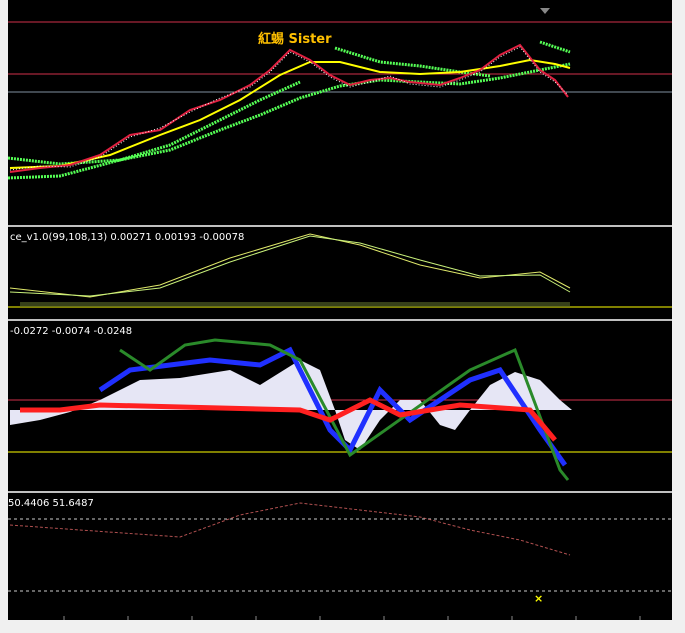 The width and height of the screenshot is (685, 633). I want to click on green-band-lower2, so click(154, 130).